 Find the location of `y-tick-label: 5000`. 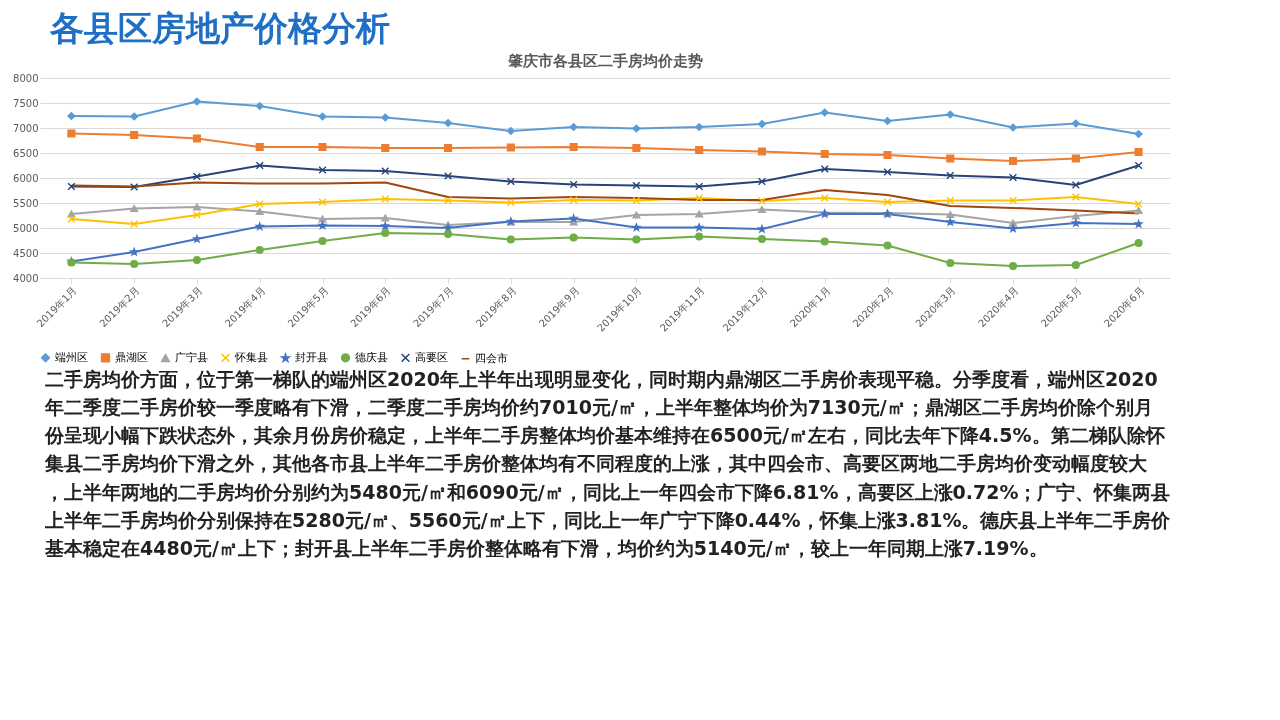

y-tick-label: 5000 is located at coordinates (26, 228).